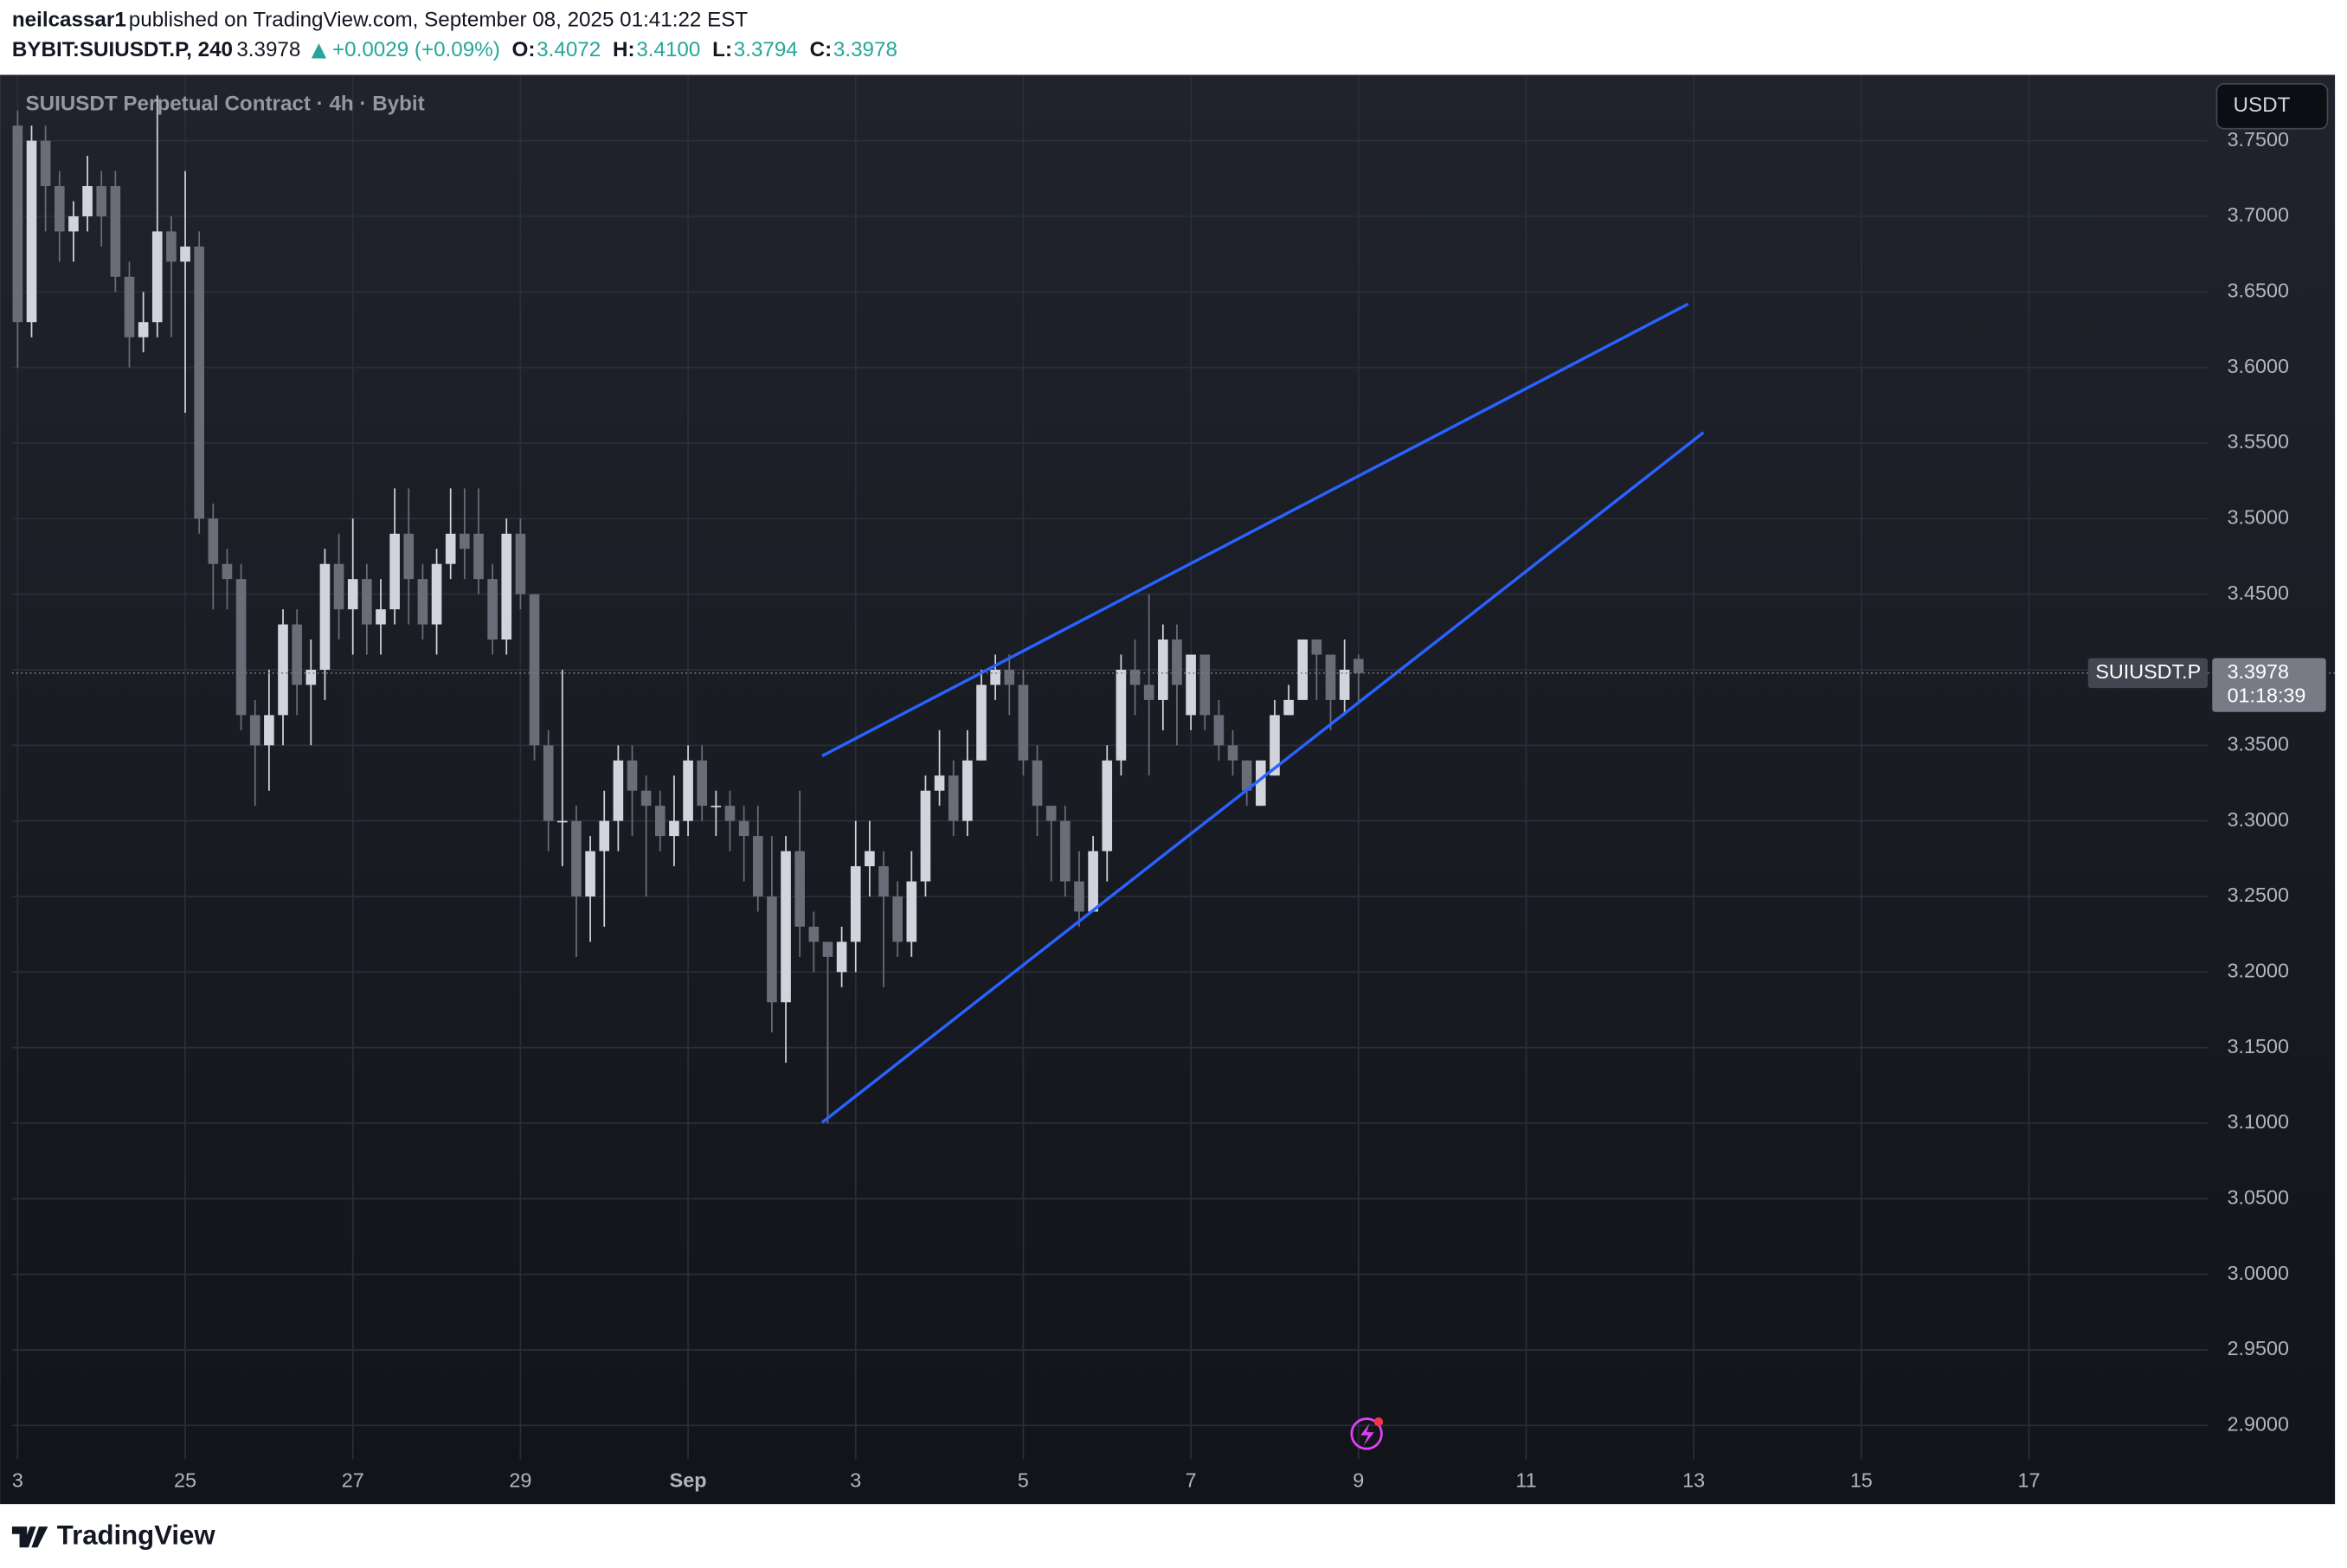 The image size is (2347, 1568). What do you see at coordinates (1358, 1479) in the screenshot?
I see `x-tick-label: 9` at bounding box center [1358, 1479].